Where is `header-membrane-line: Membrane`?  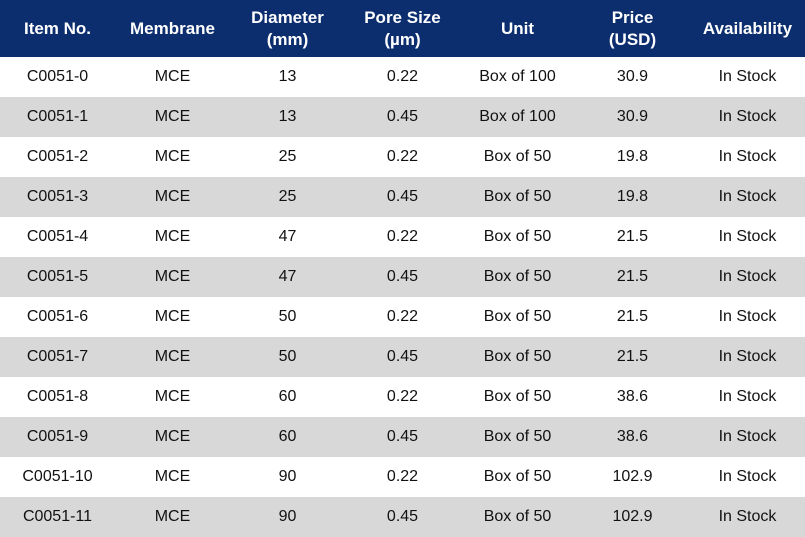
header-membrane-line: Membrane is located at coordinates (172, 28).